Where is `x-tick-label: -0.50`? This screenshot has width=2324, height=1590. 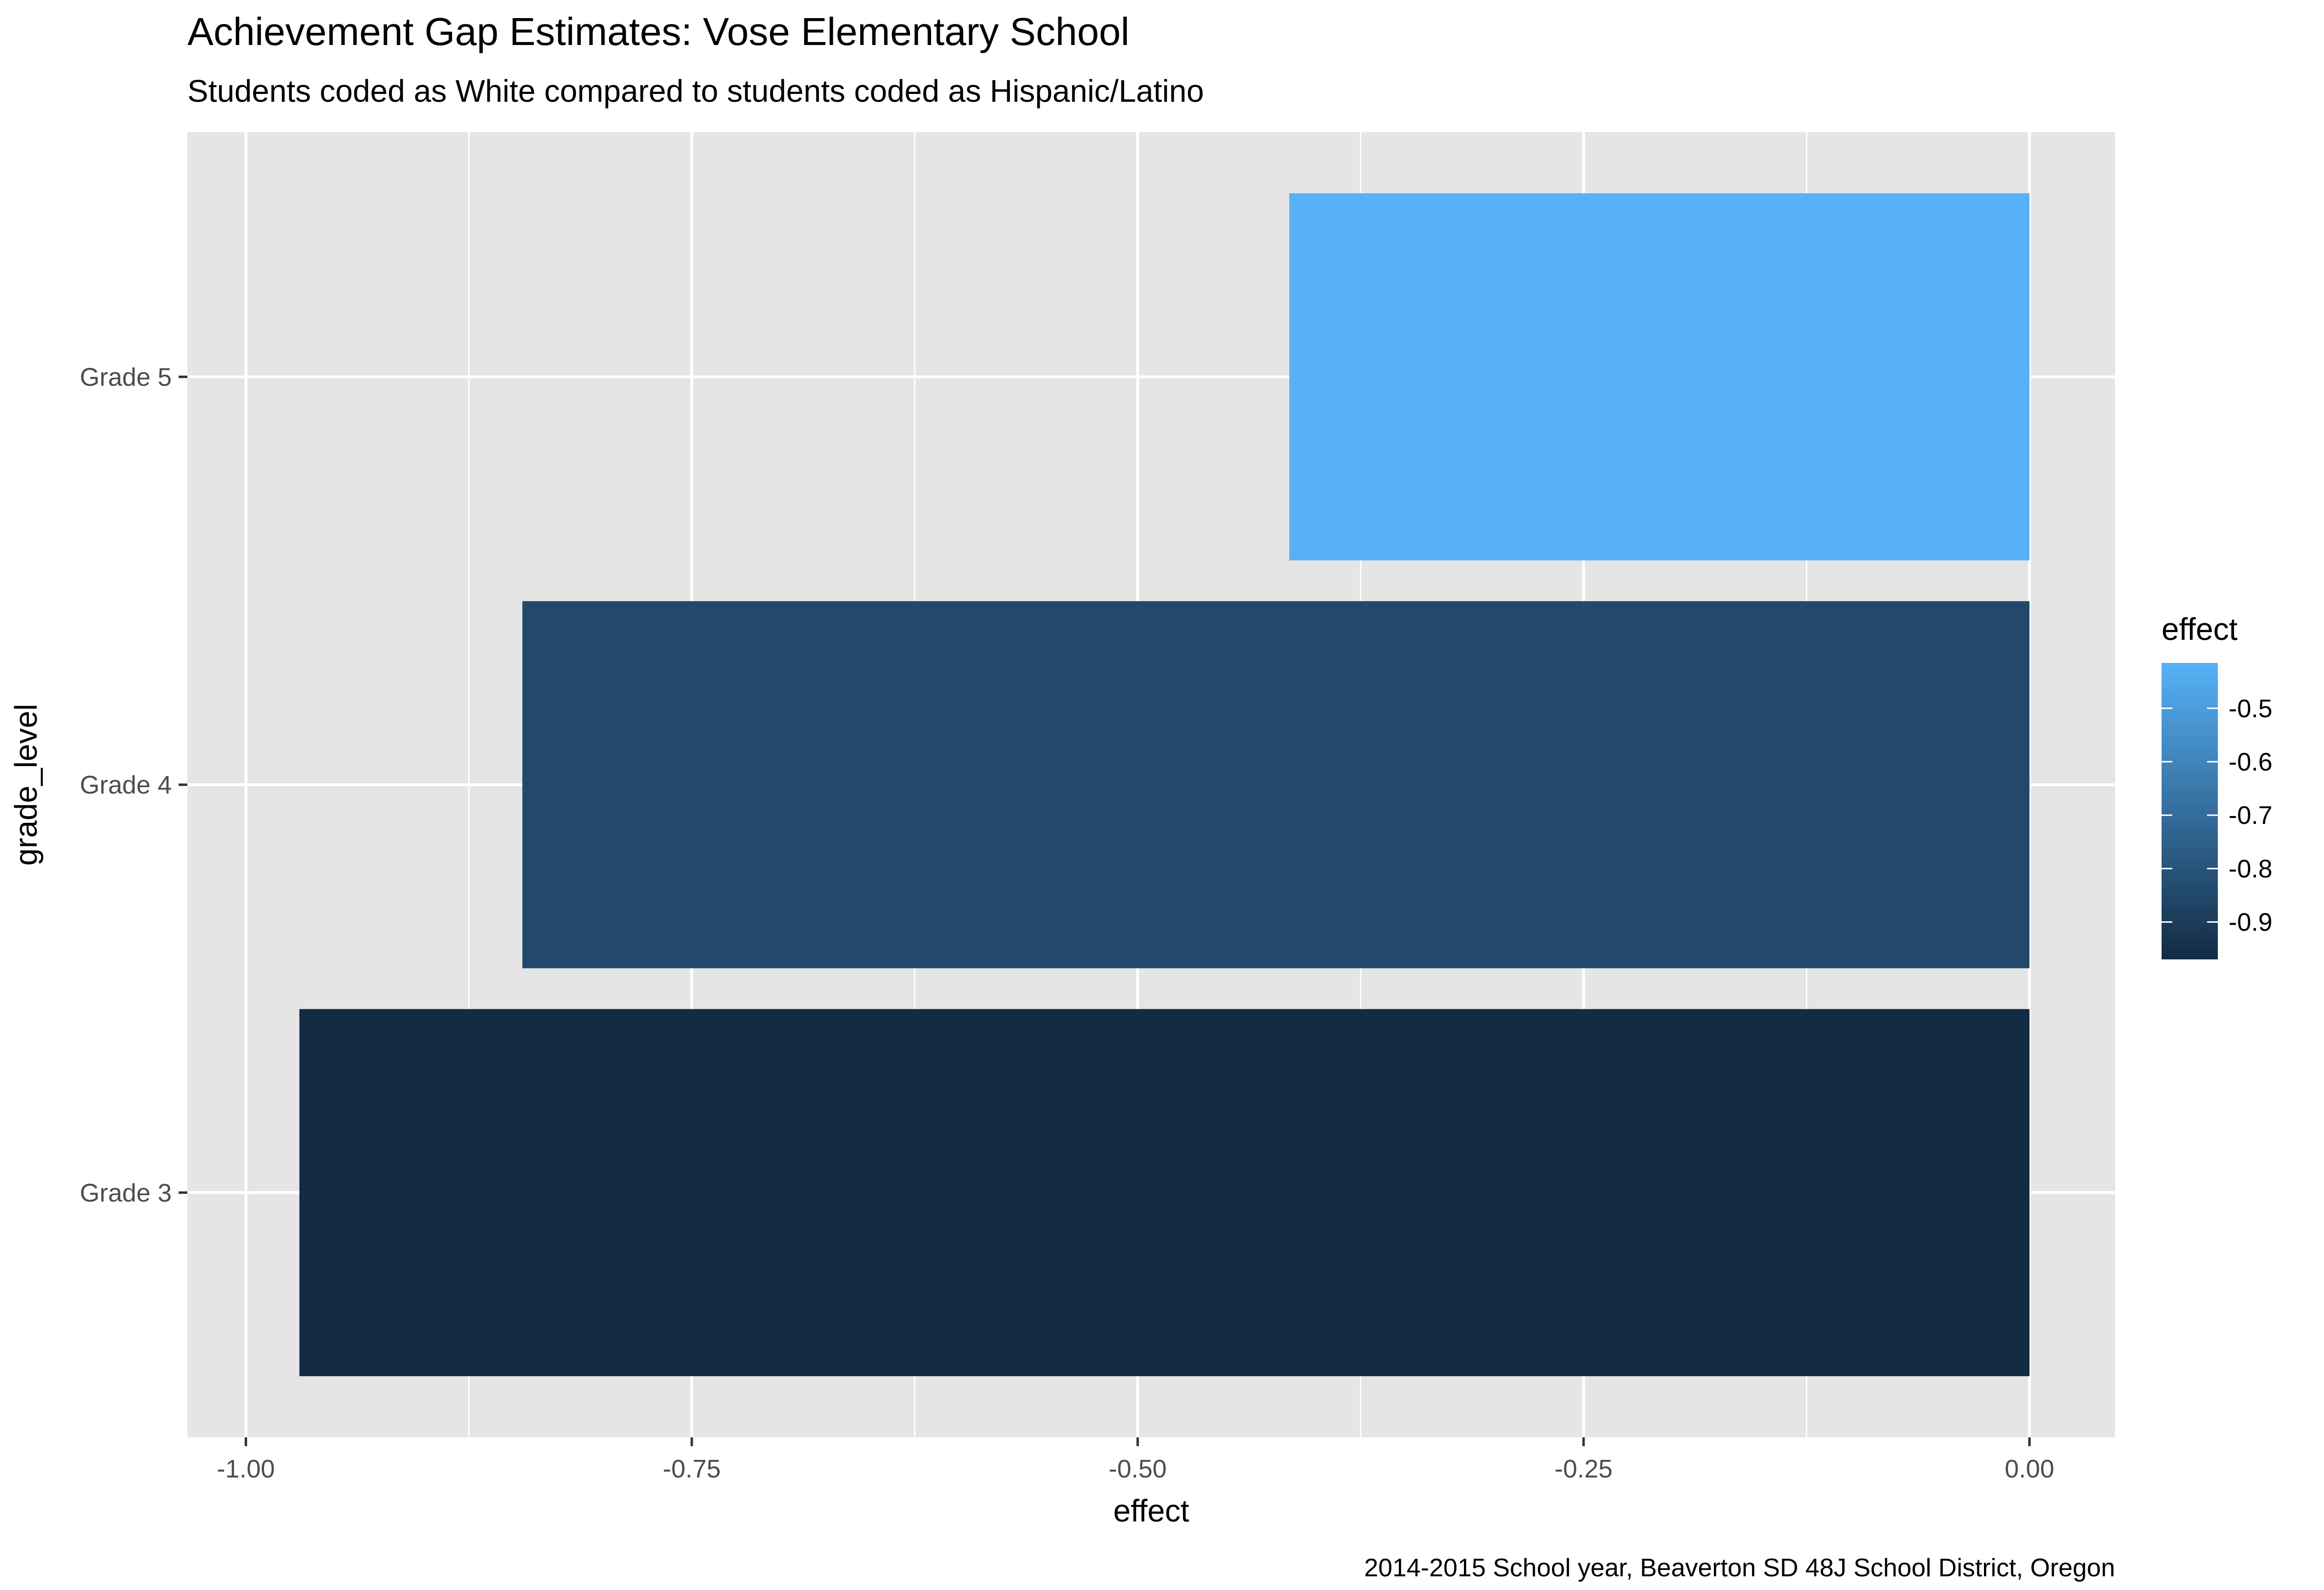
x-tick-label: -0.50 is located at coordinates (1138, 1469).